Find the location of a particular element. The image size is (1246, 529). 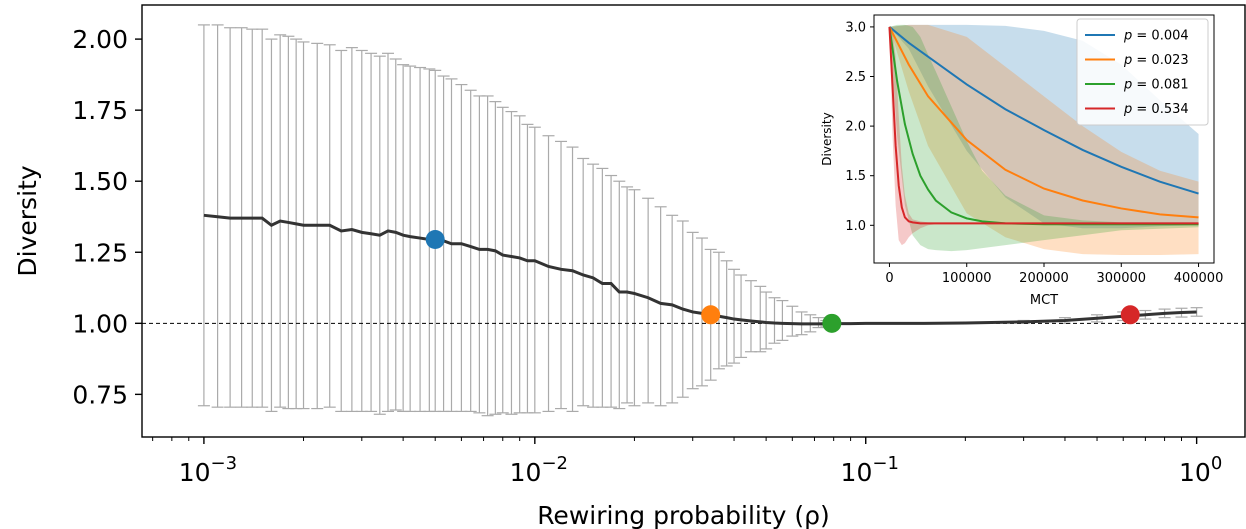

inset-x-ticks: 0 100000 200000 300000 400000 is located at coordinates (1054, 274).